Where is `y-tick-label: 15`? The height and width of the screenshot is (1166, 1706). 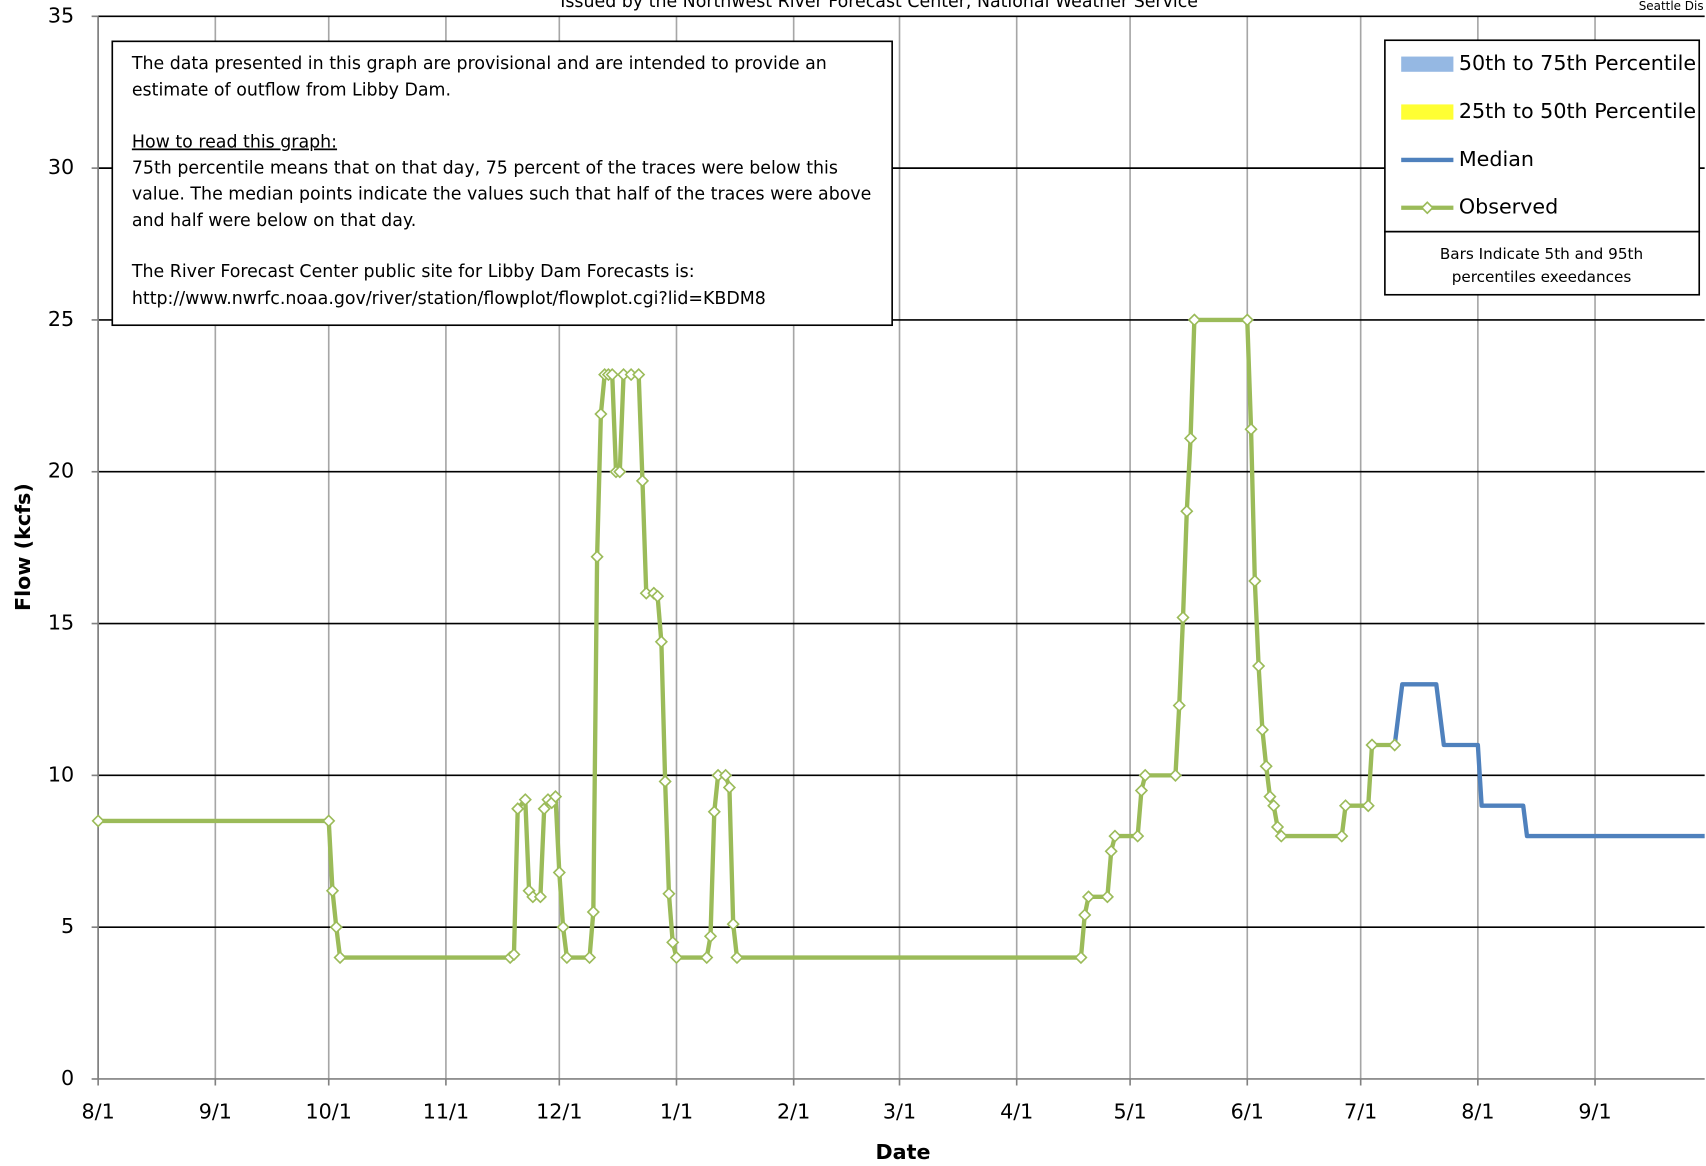
y-tick-label: 15 is located at coordinates (61, 623).